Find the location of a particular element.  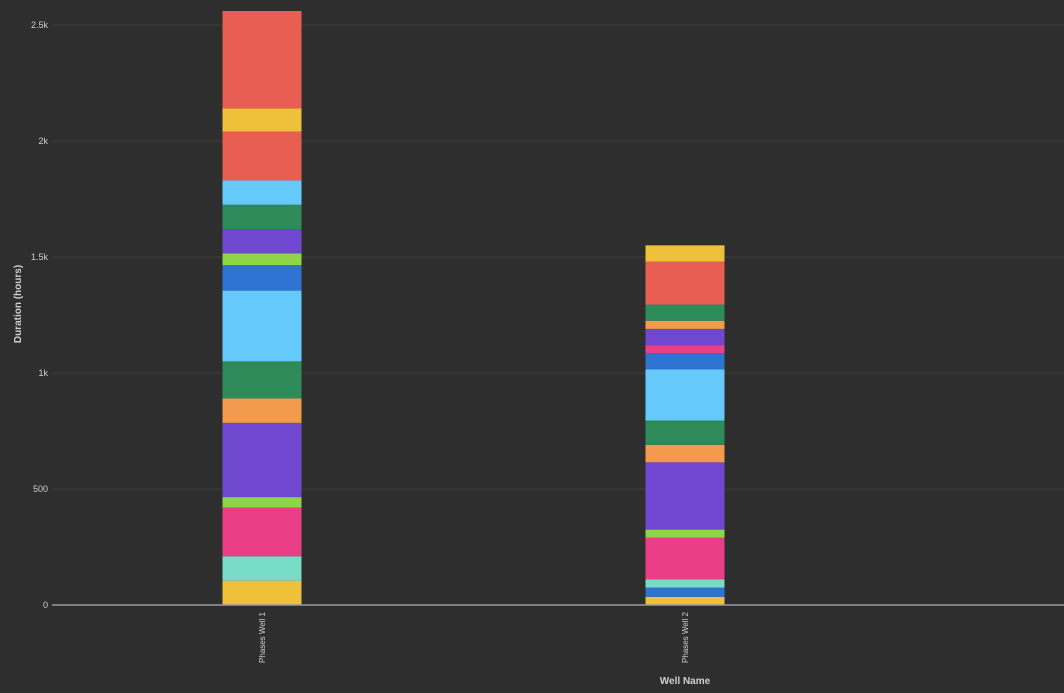

y-tick-label: 1.5k is located at coordinates (40, 257).